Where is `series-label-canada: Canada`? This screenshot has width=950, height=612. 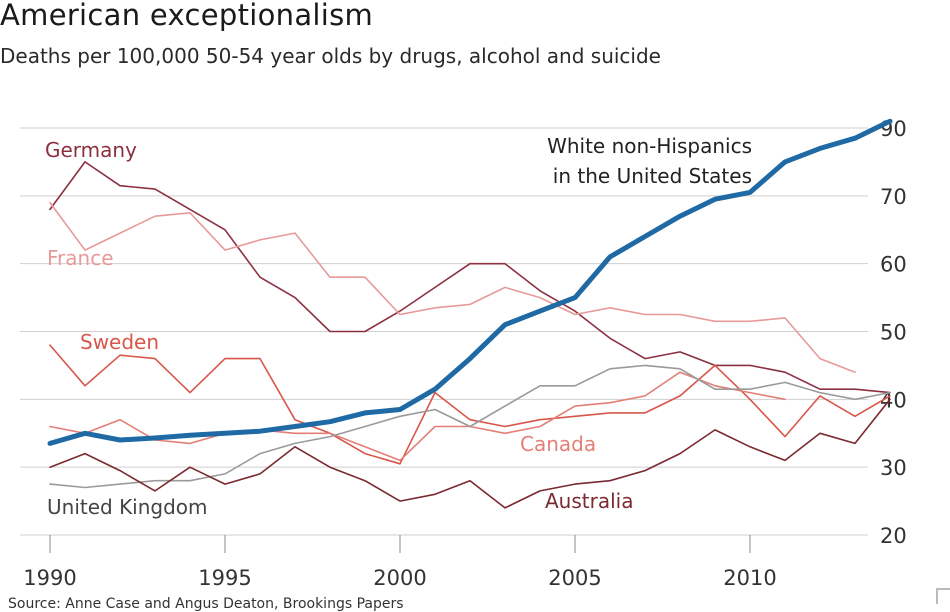
series-label-canada: Canada is located at coordinates (558, 444).